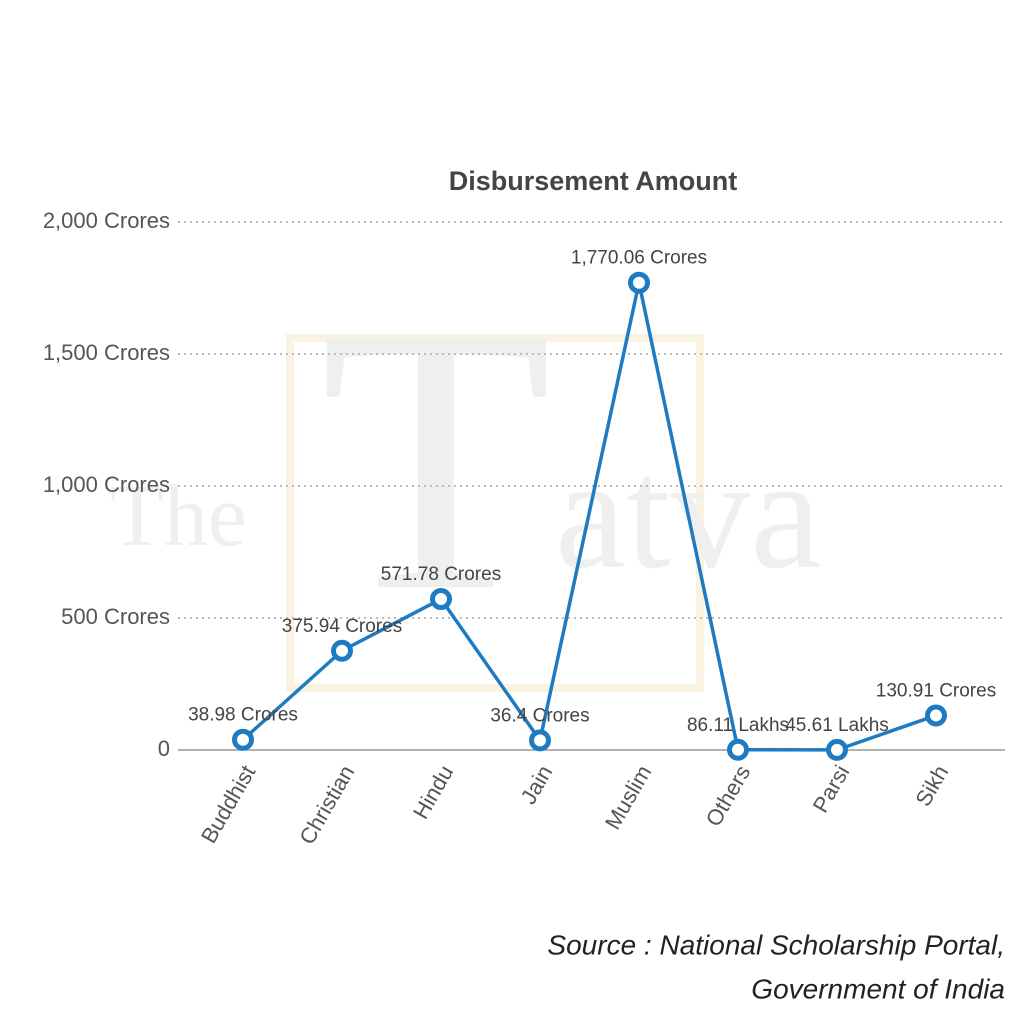  I want to click on value-label: 36.4 Crores, so click(539, 715).